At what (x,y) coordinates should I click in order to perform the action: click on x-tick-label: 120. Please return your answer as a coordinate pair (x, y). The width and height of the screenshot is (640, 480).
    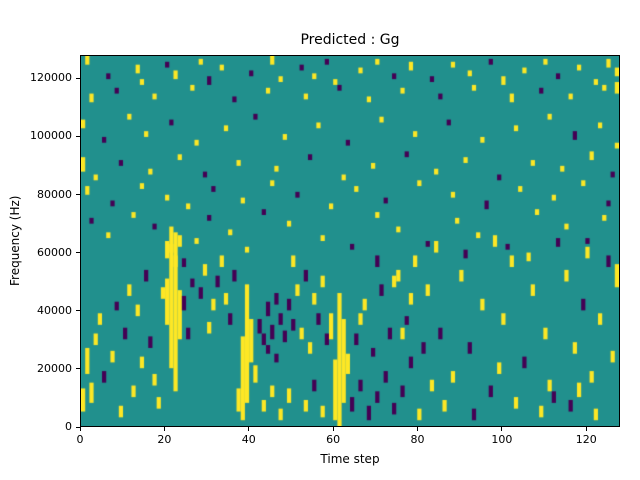
    Looking at the image, I should click on (586, 439).